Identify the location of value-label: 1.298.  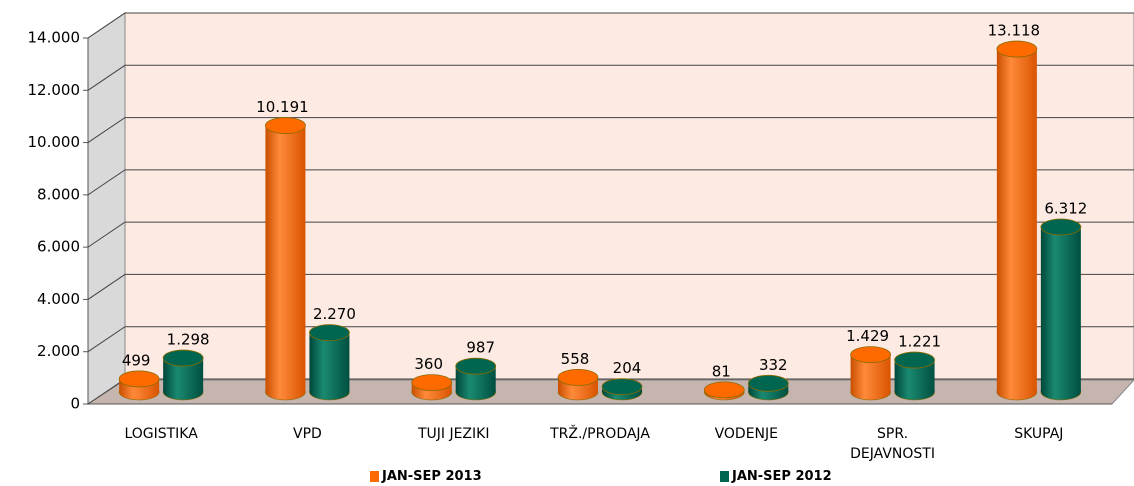
(188, 340).